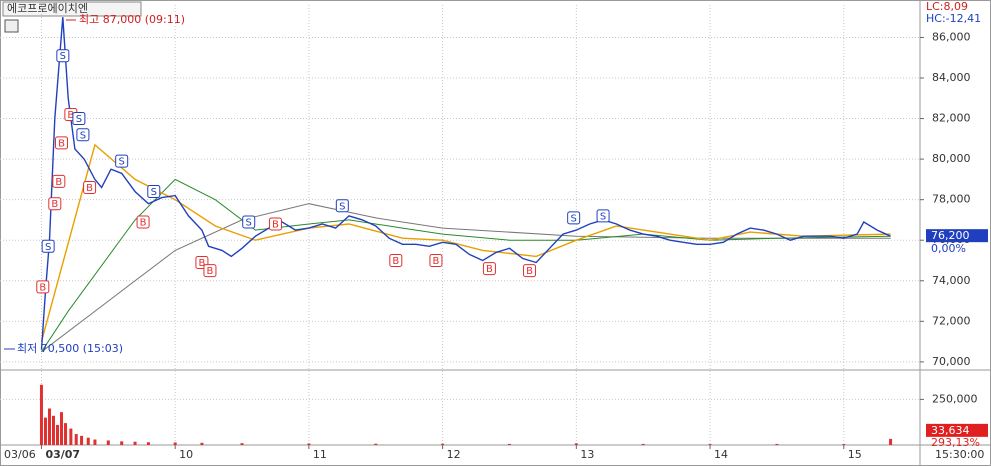 This screenshot has width=991, height=466. Describe the element at coordinates (951, 118) in the screenshot. I see `y-tick-label: 82,000` at that location.